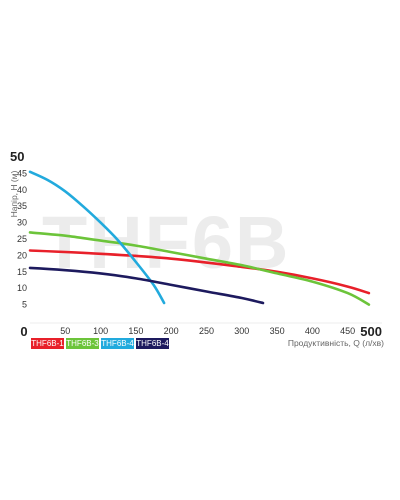 The image size is (400, 500). I want to click on y-tick-label: 45, so click(22, 173).